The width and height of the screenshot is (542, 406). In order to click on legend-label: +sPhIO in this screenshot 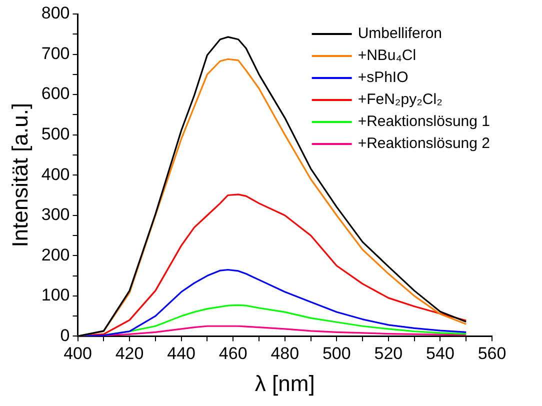, I will do `click(383, 77)`.